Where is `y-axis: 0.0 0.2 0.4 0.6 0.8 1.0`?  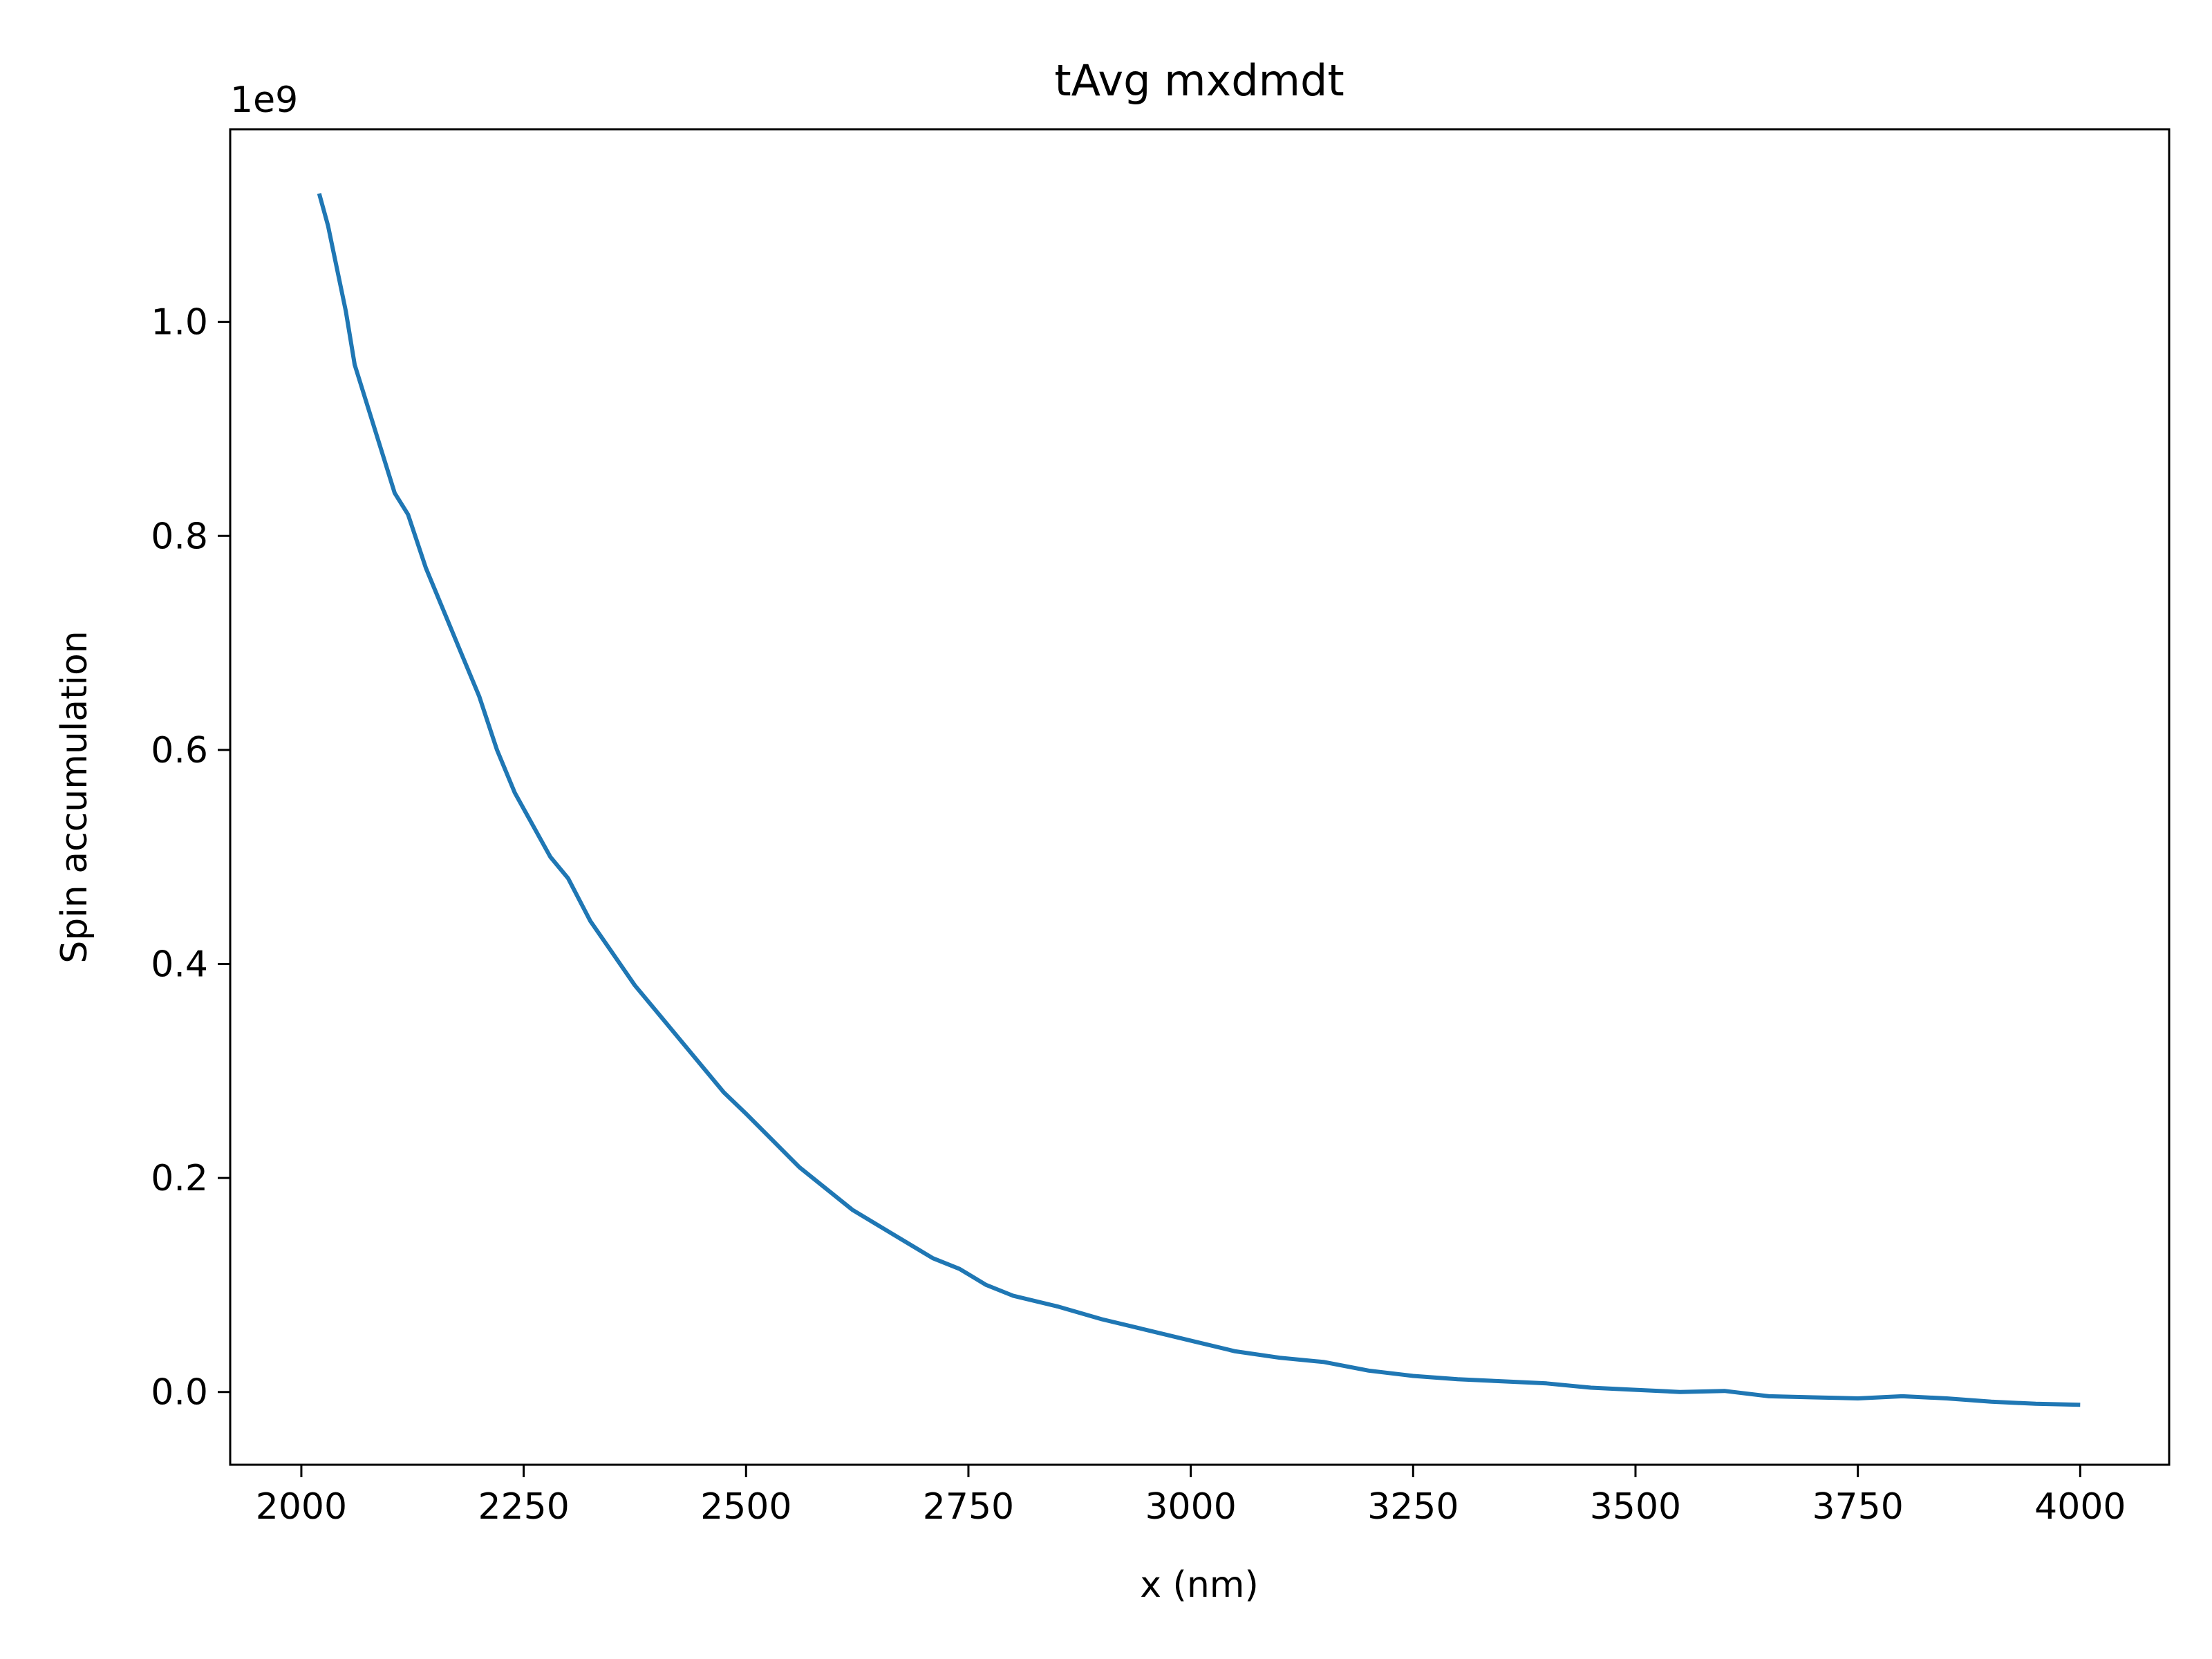
y-axis: 0.0 0.2 0.4 0.6 0.8 1.0 is located at coordinates (191, 858).